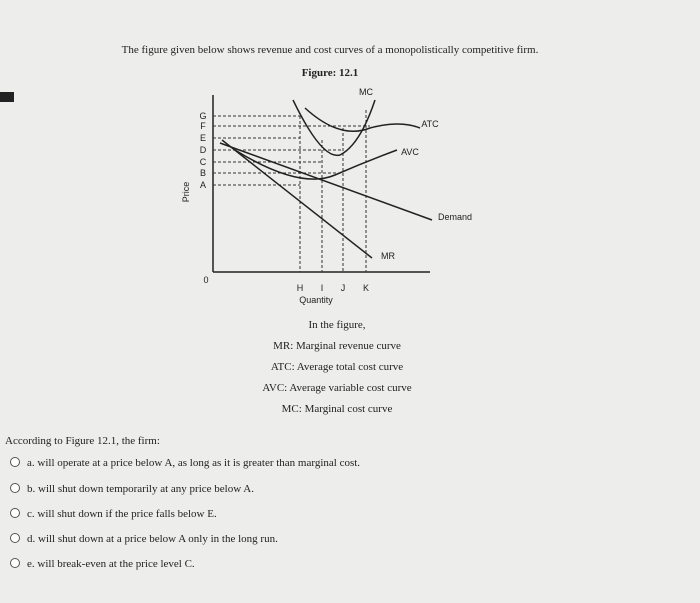  What do you see at coordinates (203, 173) in the screenshot?
I see `price-label: B` at bounding box center [203, 173].